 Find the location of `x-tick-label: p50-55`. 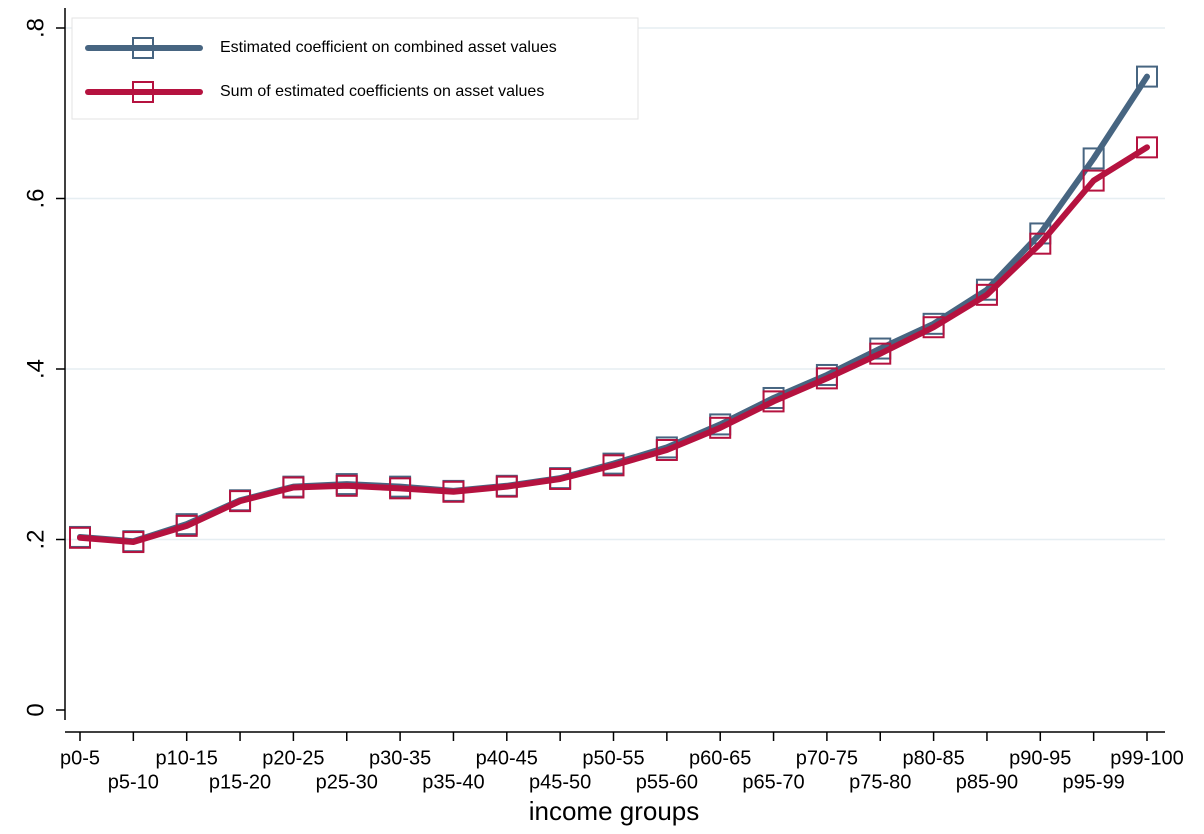

x-tick-label: p50-55 is located at coordinates (613, 758).